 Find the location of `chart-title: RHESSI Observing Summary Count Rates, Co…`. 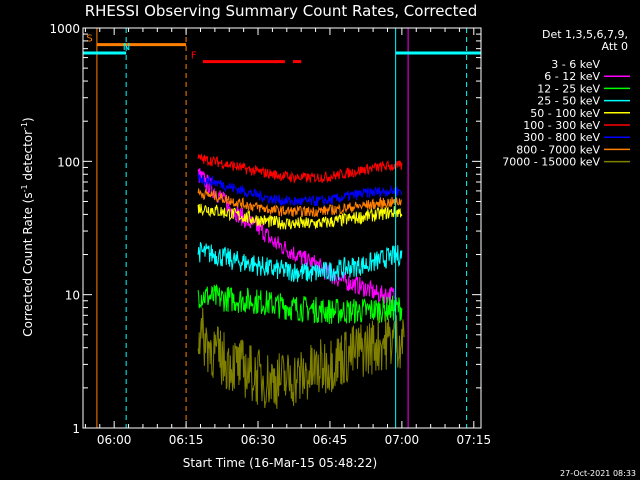

chart-title: RHESSI Observing Summary Count Rates, Co… is located at coordinates (281, 11).